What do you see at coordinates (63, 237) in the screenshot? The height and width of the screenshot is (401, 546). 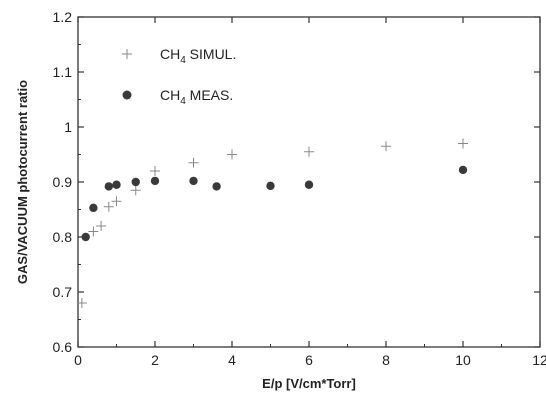 I see `y-tick-label: 0.8` at bounding box center [63, 237].